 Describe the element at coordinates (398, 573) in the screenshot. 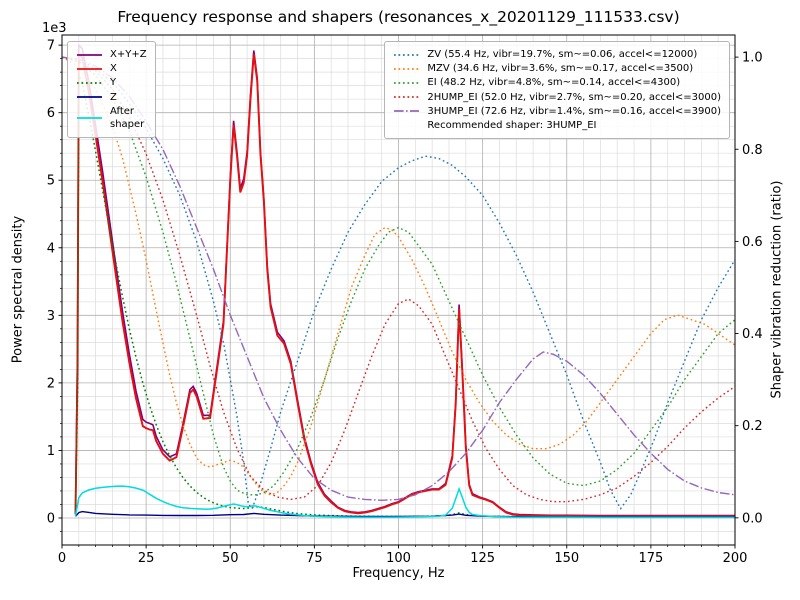

I see `x-axis-label: Frequency, Hz` at that location.